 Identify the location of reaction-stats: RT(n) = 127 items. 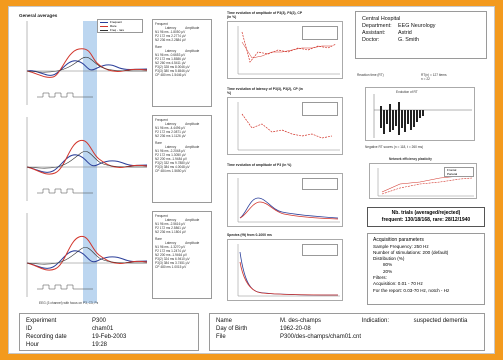
(434, 75).